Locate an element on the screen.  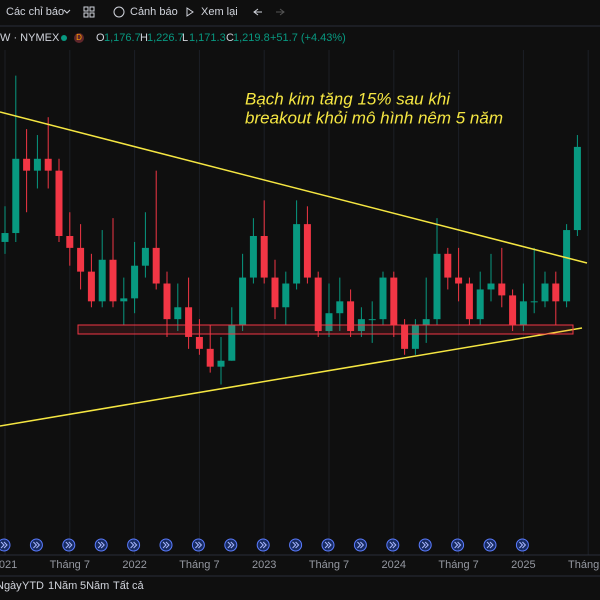
layout-icon is located at coordinates (86, 9).